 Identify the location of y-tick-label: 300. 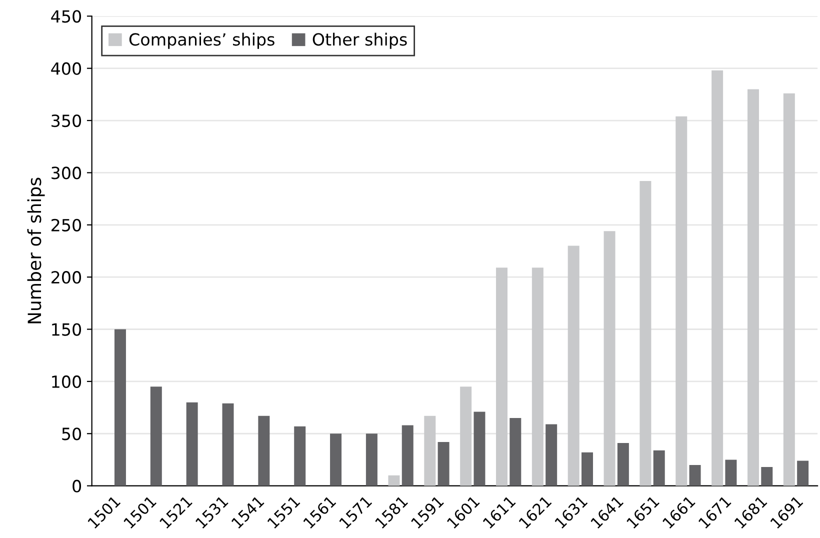
(67, 173).